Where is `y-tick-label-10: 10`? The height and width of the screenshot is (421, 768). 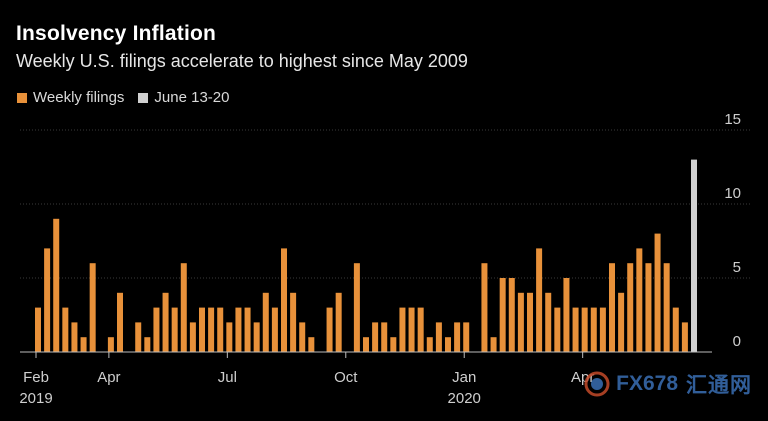
y-tick-label-10: 10 is located at coordinates (732, 193).